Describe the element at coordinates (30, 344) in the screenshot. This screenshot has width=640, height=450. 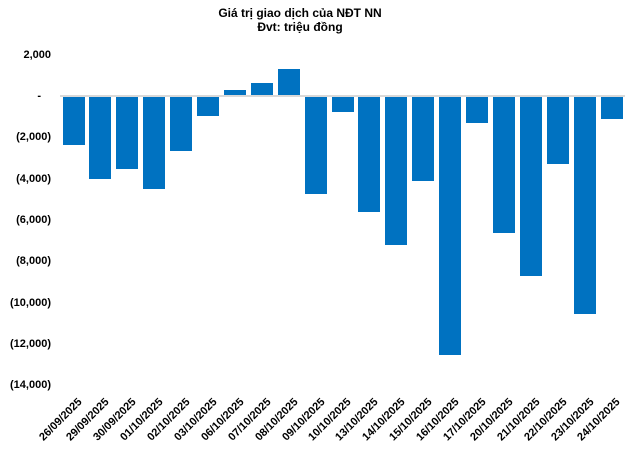
I see `y-tick-label: (12,000)` at that location.